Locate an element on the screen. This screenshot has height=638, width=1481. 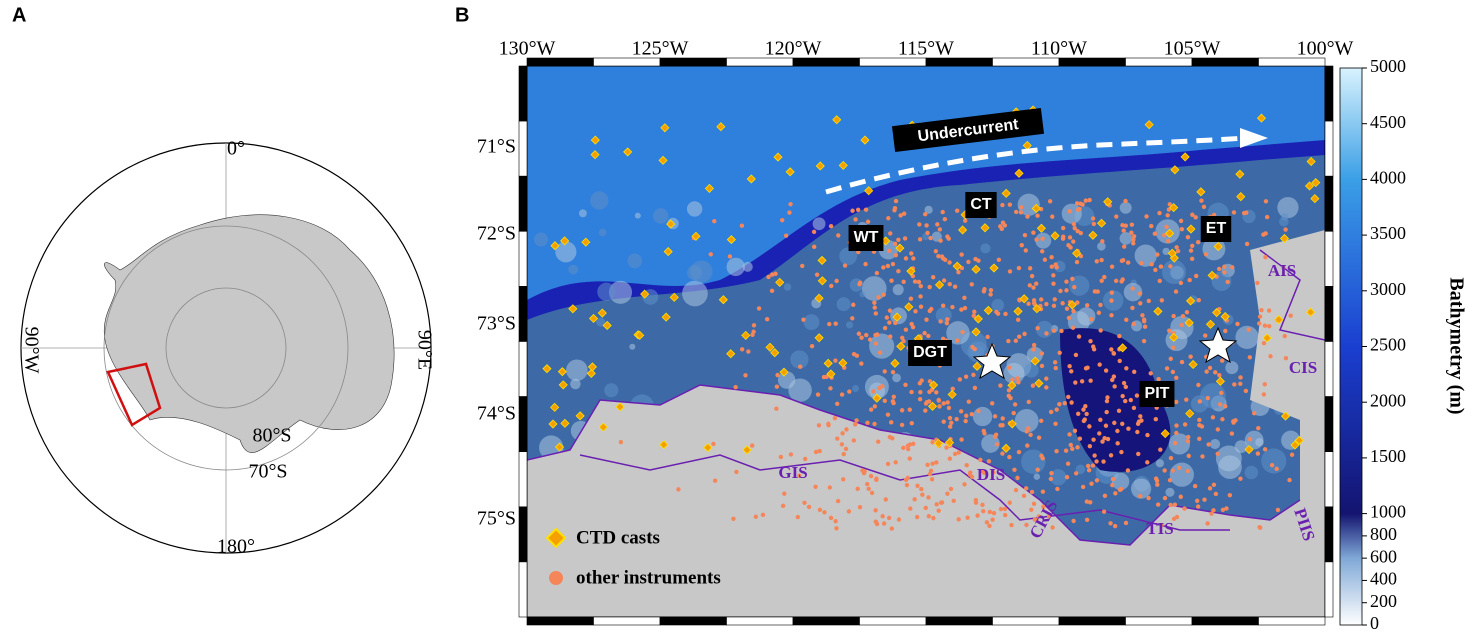
arrow-head is located at coordinates (1254, 138).